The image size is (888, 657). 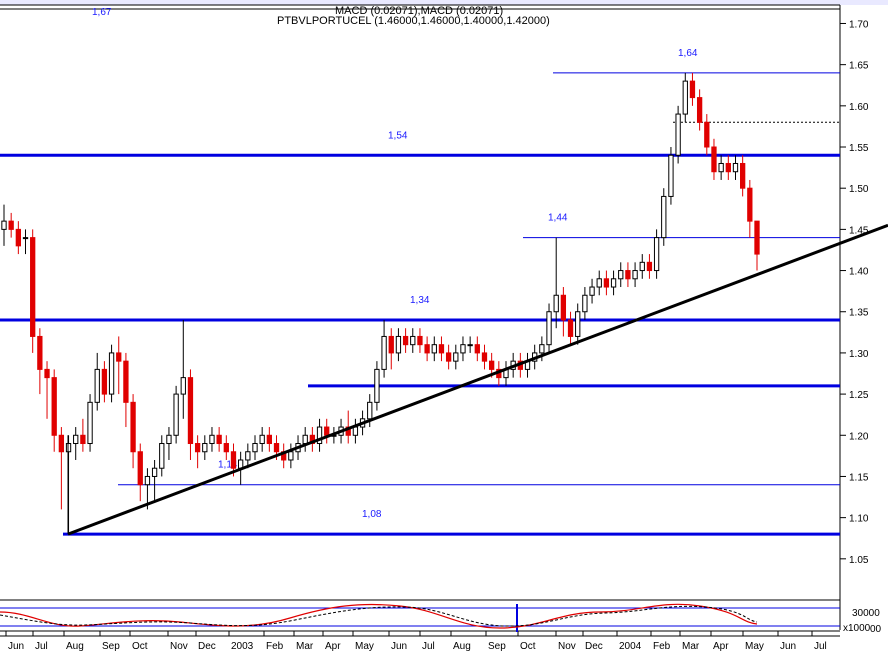 What do you see at coordinates (859, 519) in the screenshot?
I see `y-tick-label: 1.10` at bounding box center [859, 519].